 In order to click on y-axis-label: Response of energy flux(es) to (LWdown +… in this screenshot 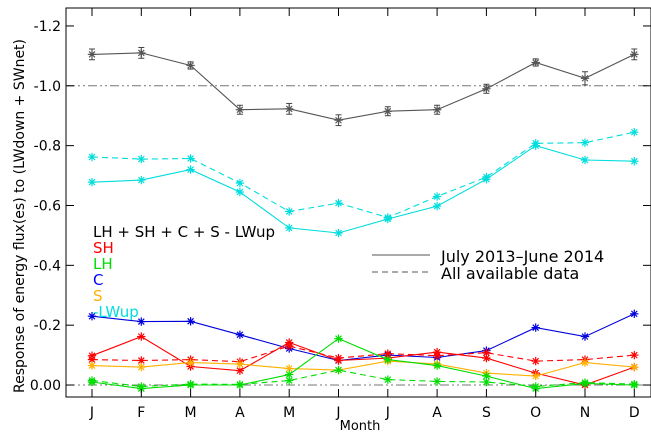, I will do `click(20, 216)`.